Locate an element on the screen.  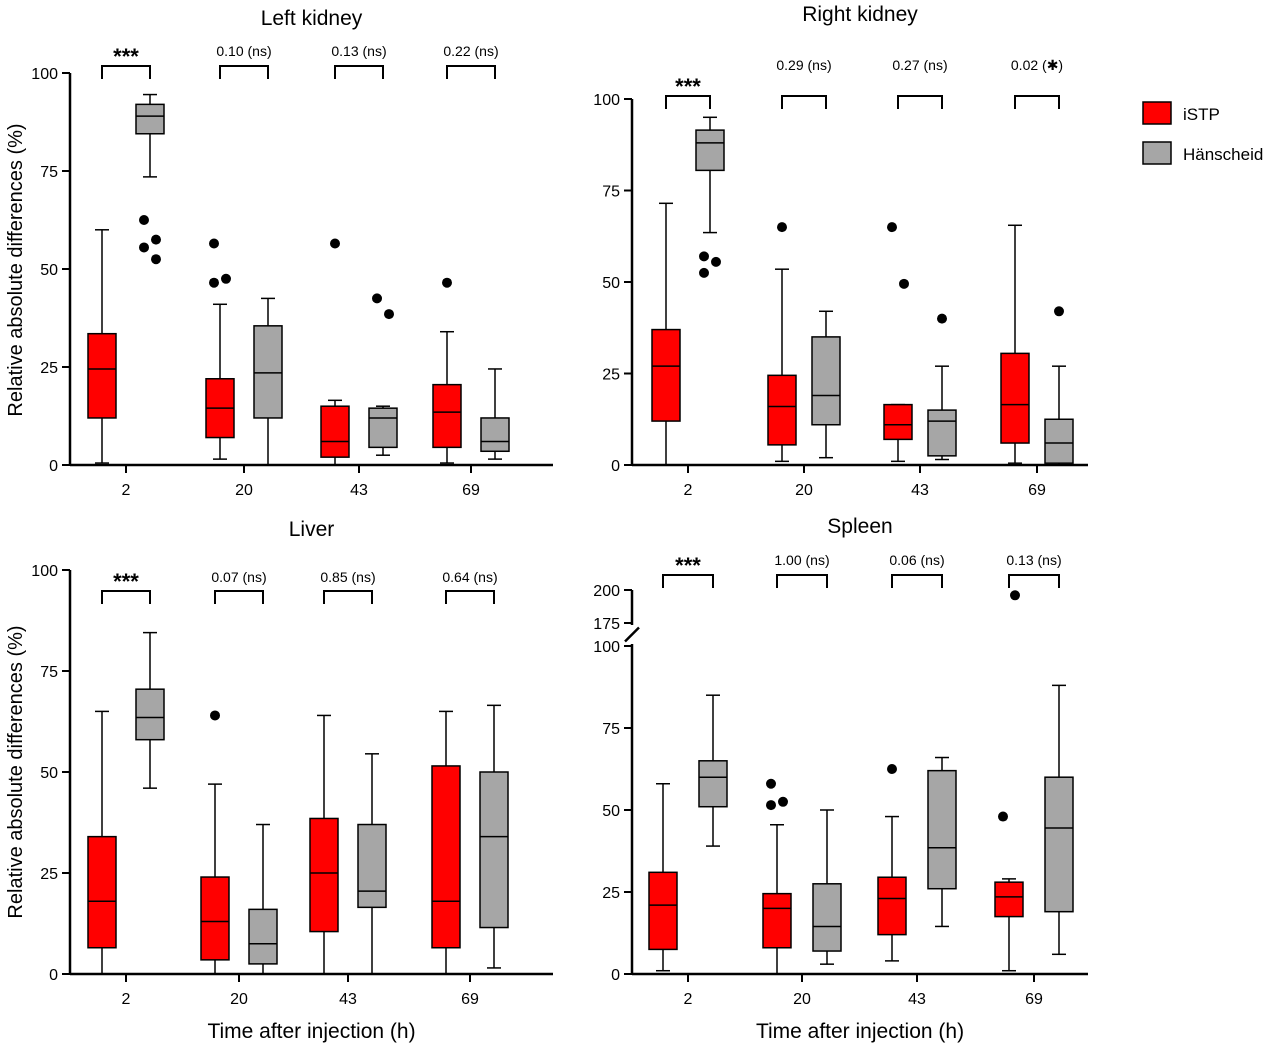
legend-swatch-hanscheid is located at coordinates (1157, 153).